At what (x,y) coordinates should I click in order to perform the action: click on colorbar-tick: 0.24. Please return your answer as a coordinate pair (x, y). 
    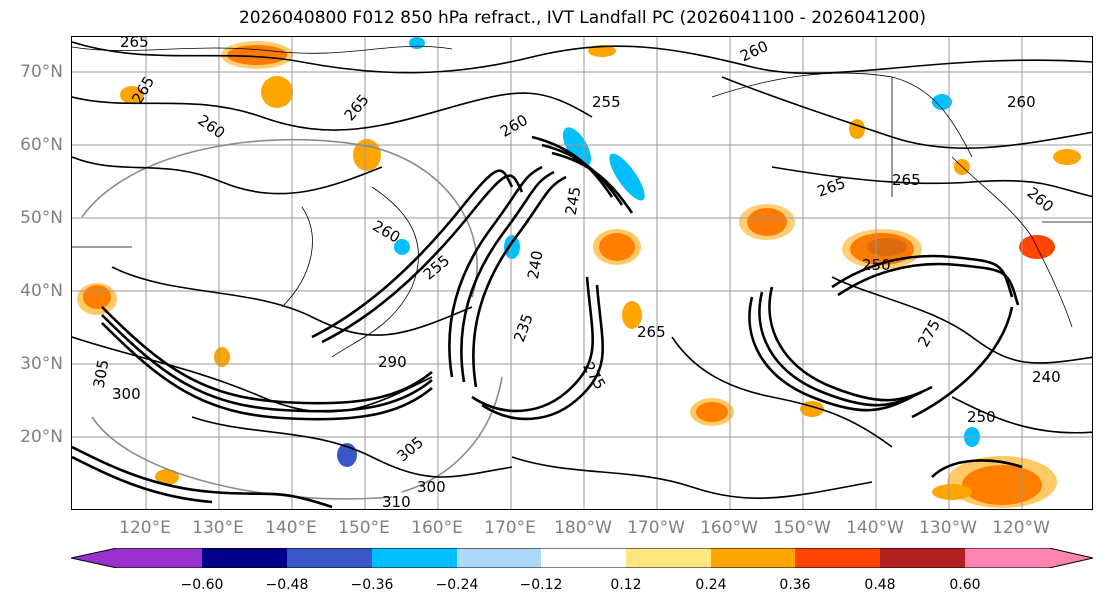
    Looking at the image, I should click on (711, 585).